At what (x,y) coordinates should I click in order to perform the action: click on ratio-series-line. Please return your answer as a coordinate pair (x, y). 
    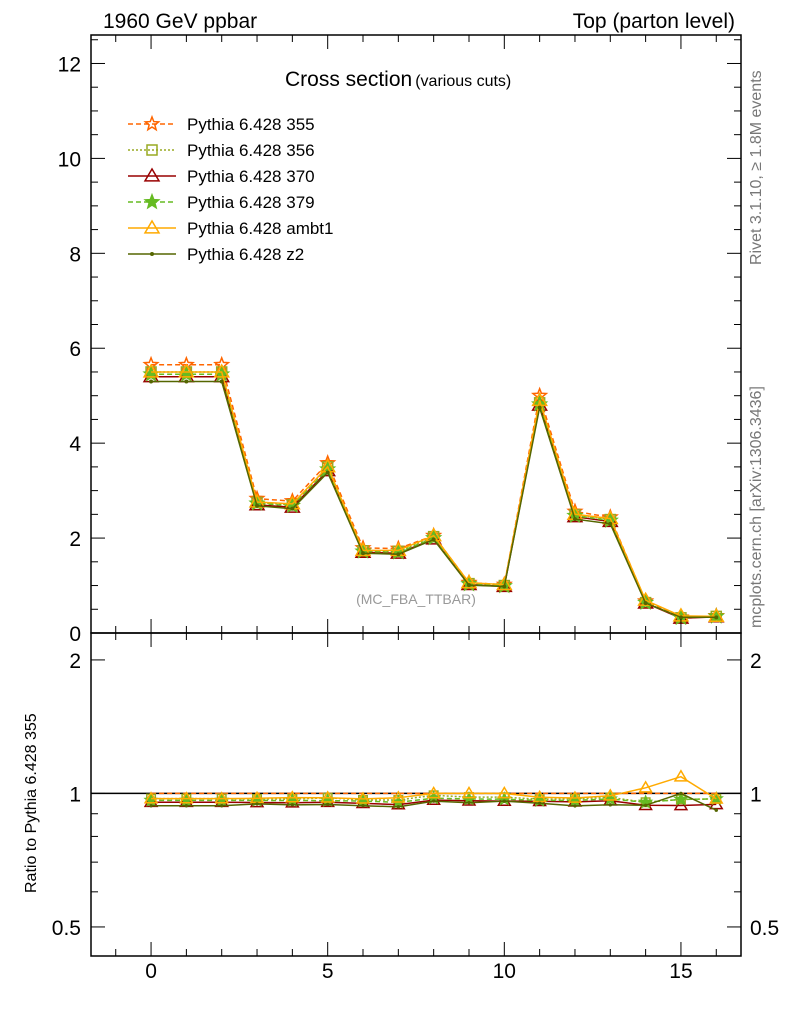
    Looking at the image, I should click on (434, 787).